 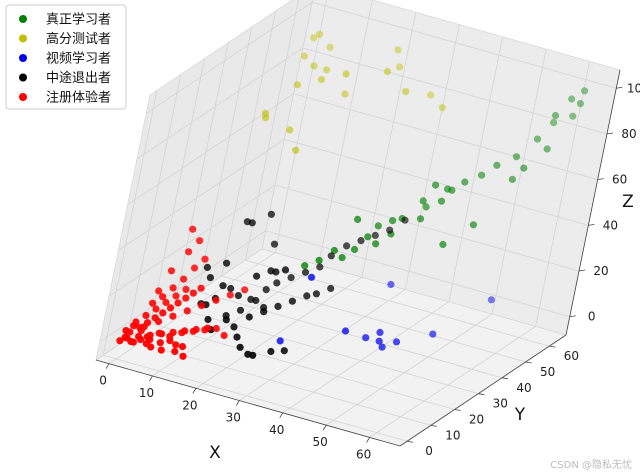 What do you see at coordinates (103, 381) in the screenshot?
I see `x-tick-label: 0` at bounding box center [103, 381].